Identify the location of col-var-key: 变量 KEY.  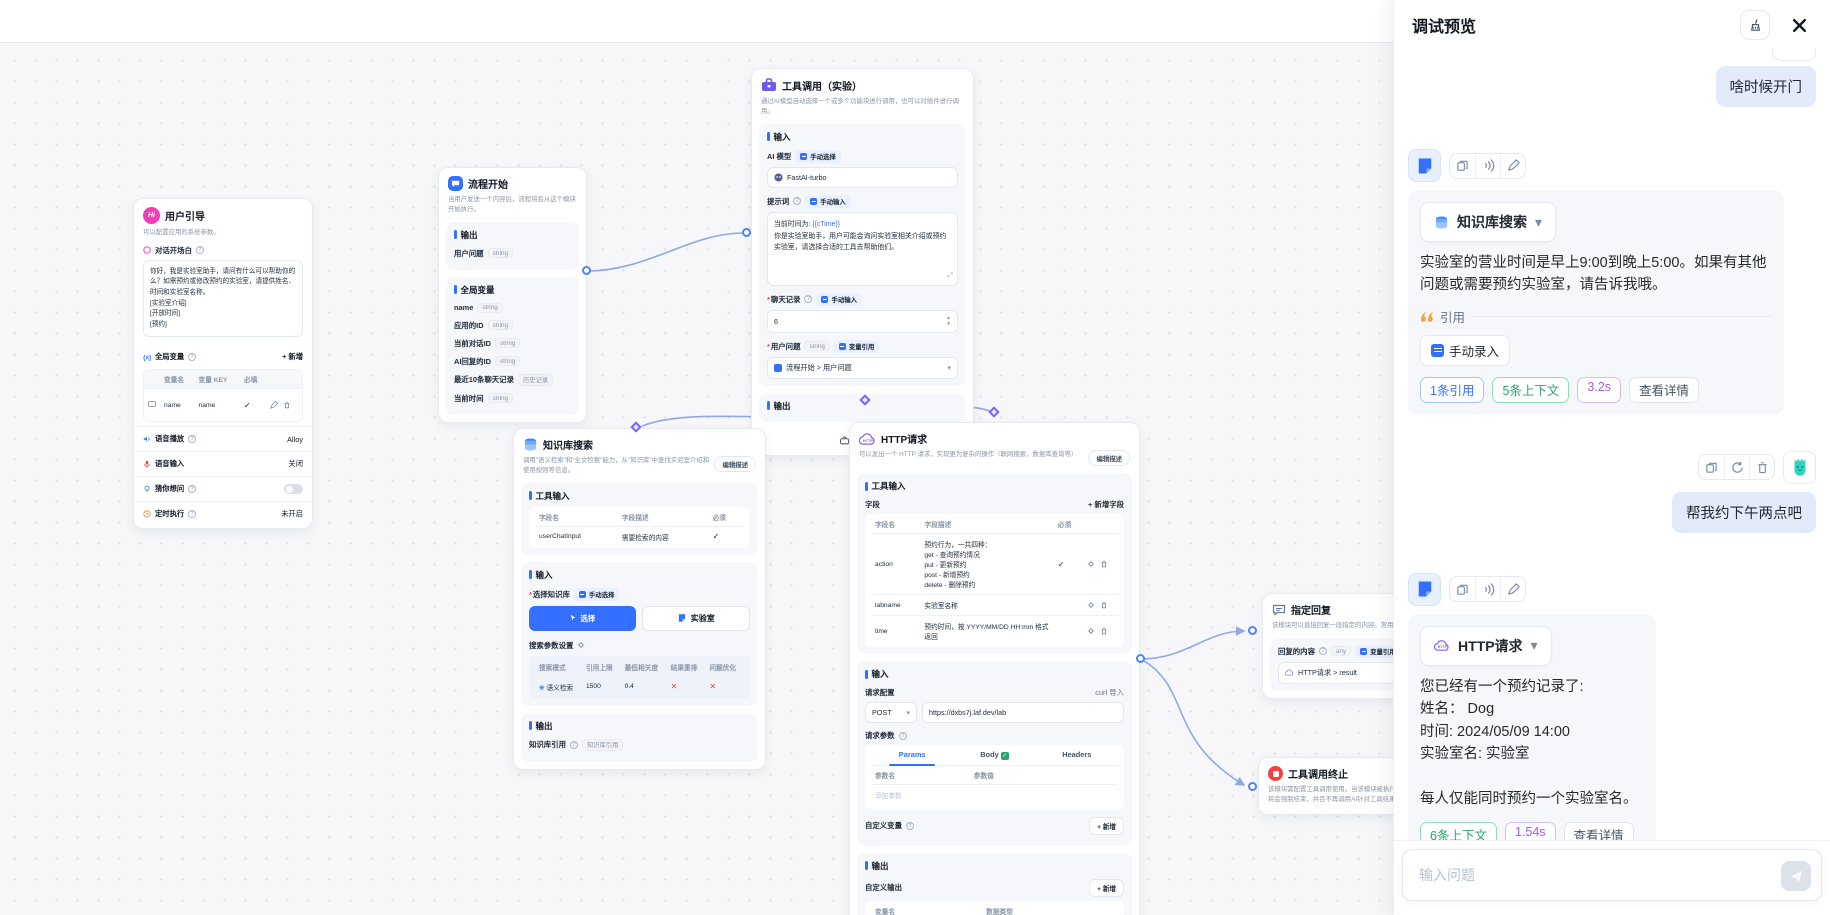
(217, 380).